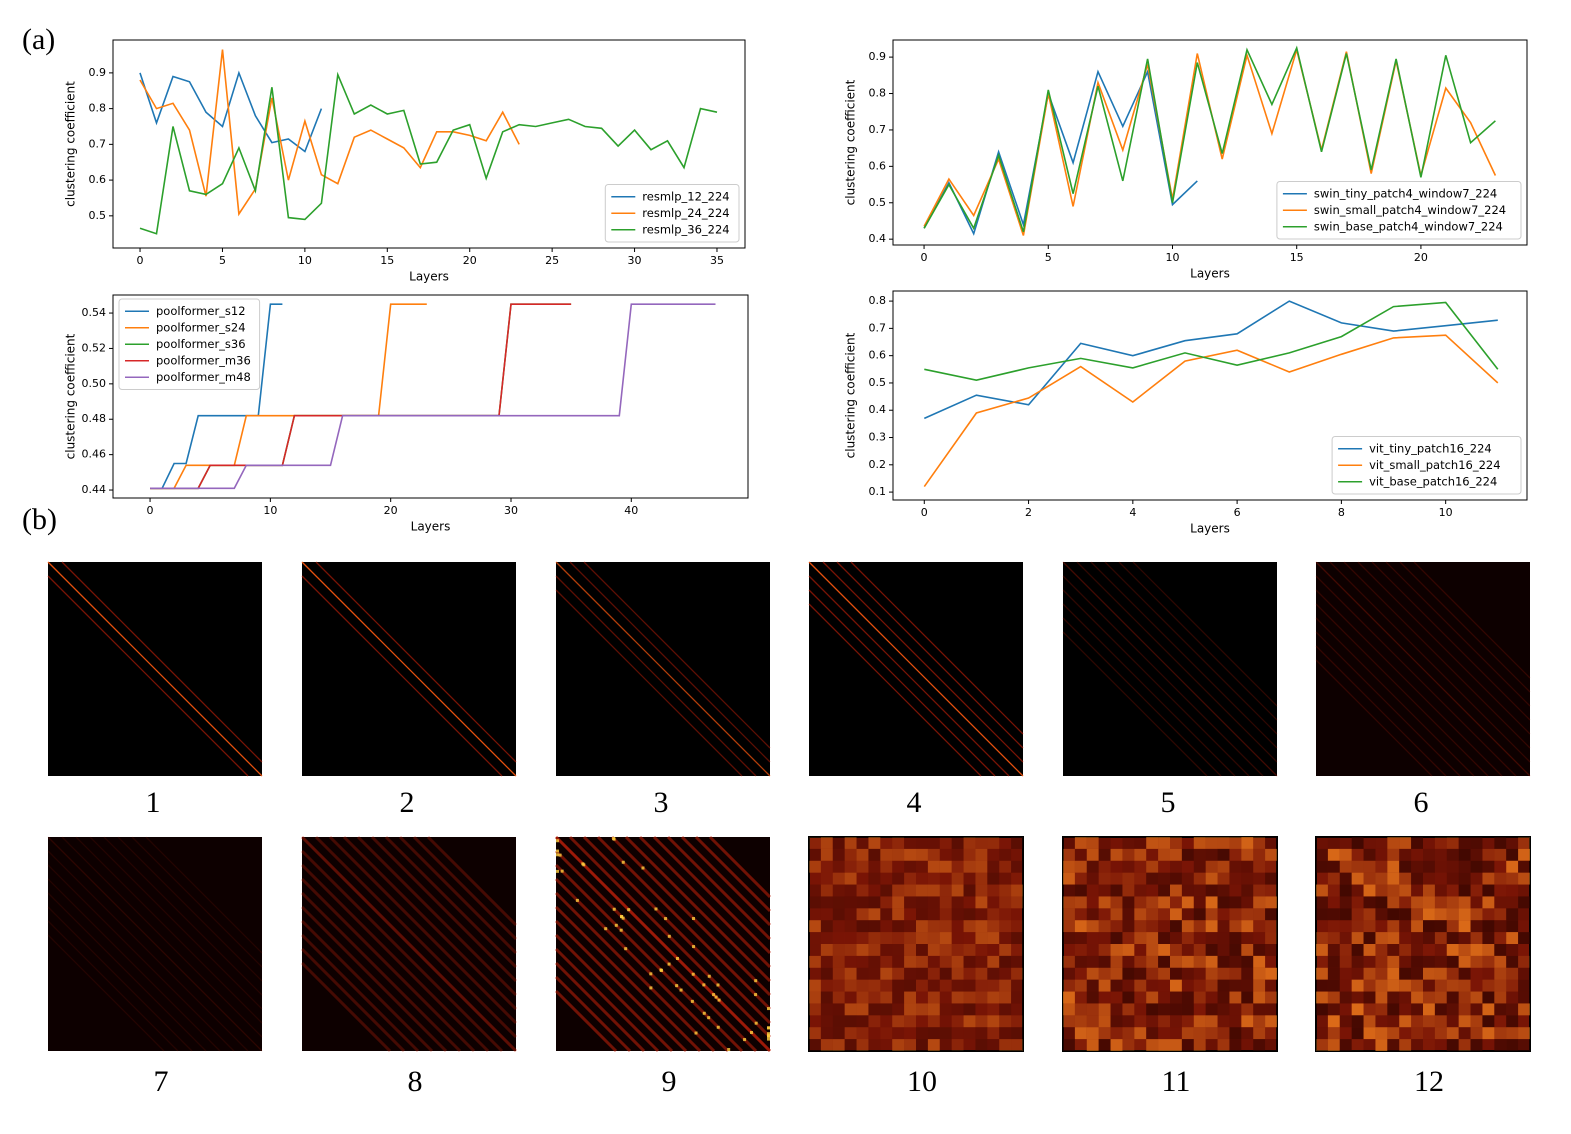 The width and height of the screenshot is (1571, 1134). Describe the element at coordinates (305, 260) in the screenshot. I see `x-tick-label: 10` at that location.